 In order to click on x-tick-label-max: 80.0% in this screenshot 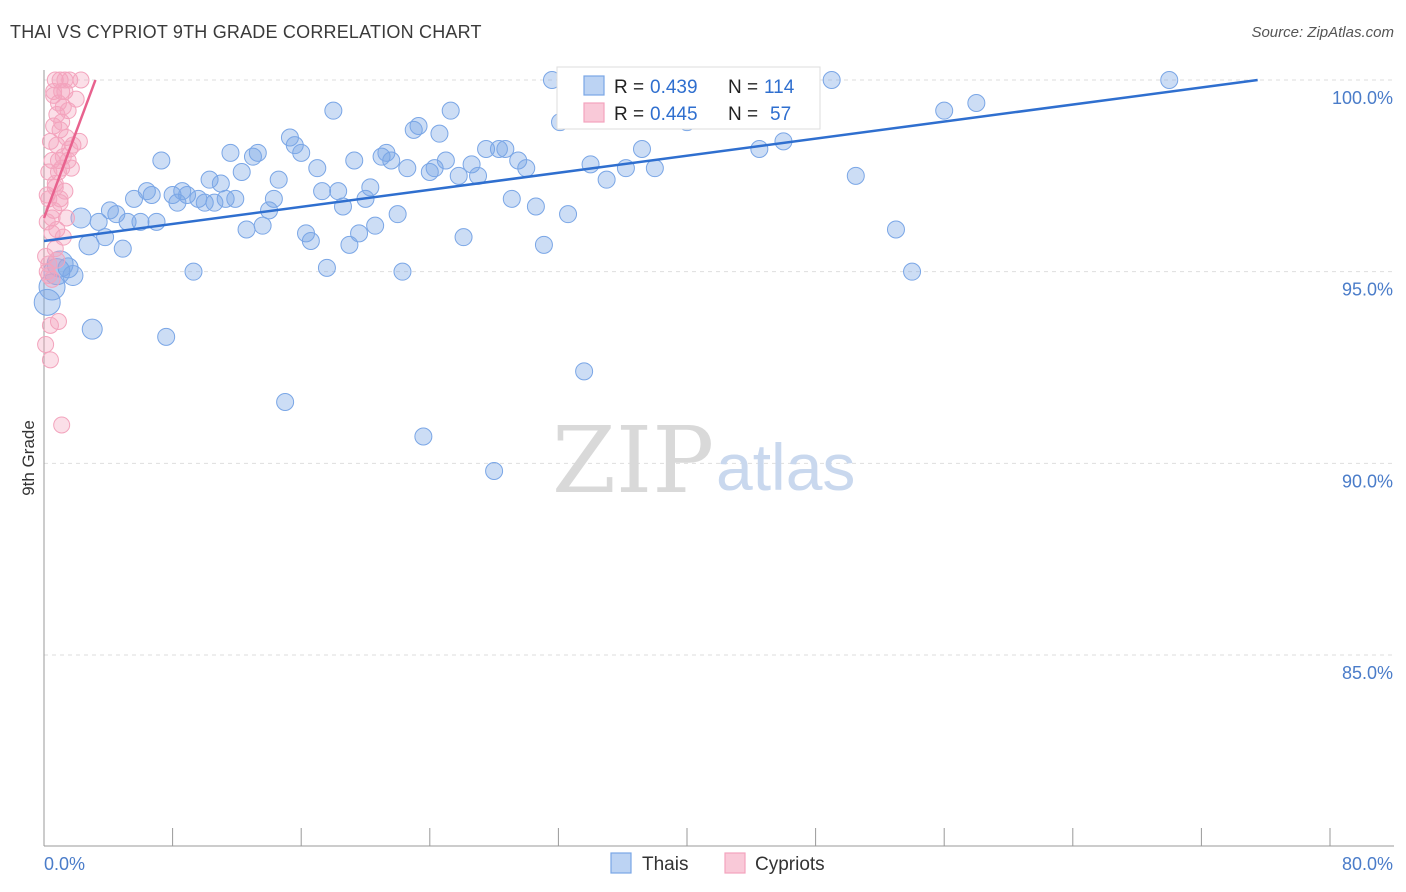, I will do `click(1367, 864)`.